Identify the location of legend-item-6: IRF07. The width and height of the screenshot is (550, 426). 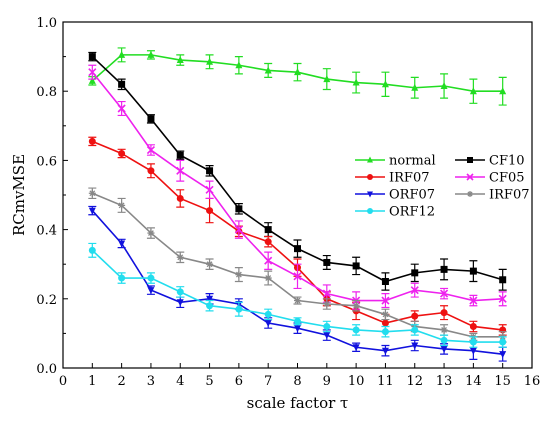
(492, 195).